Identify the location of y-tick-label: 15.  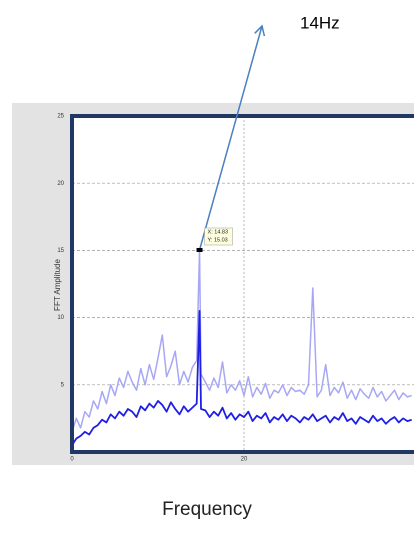
(60, 251).